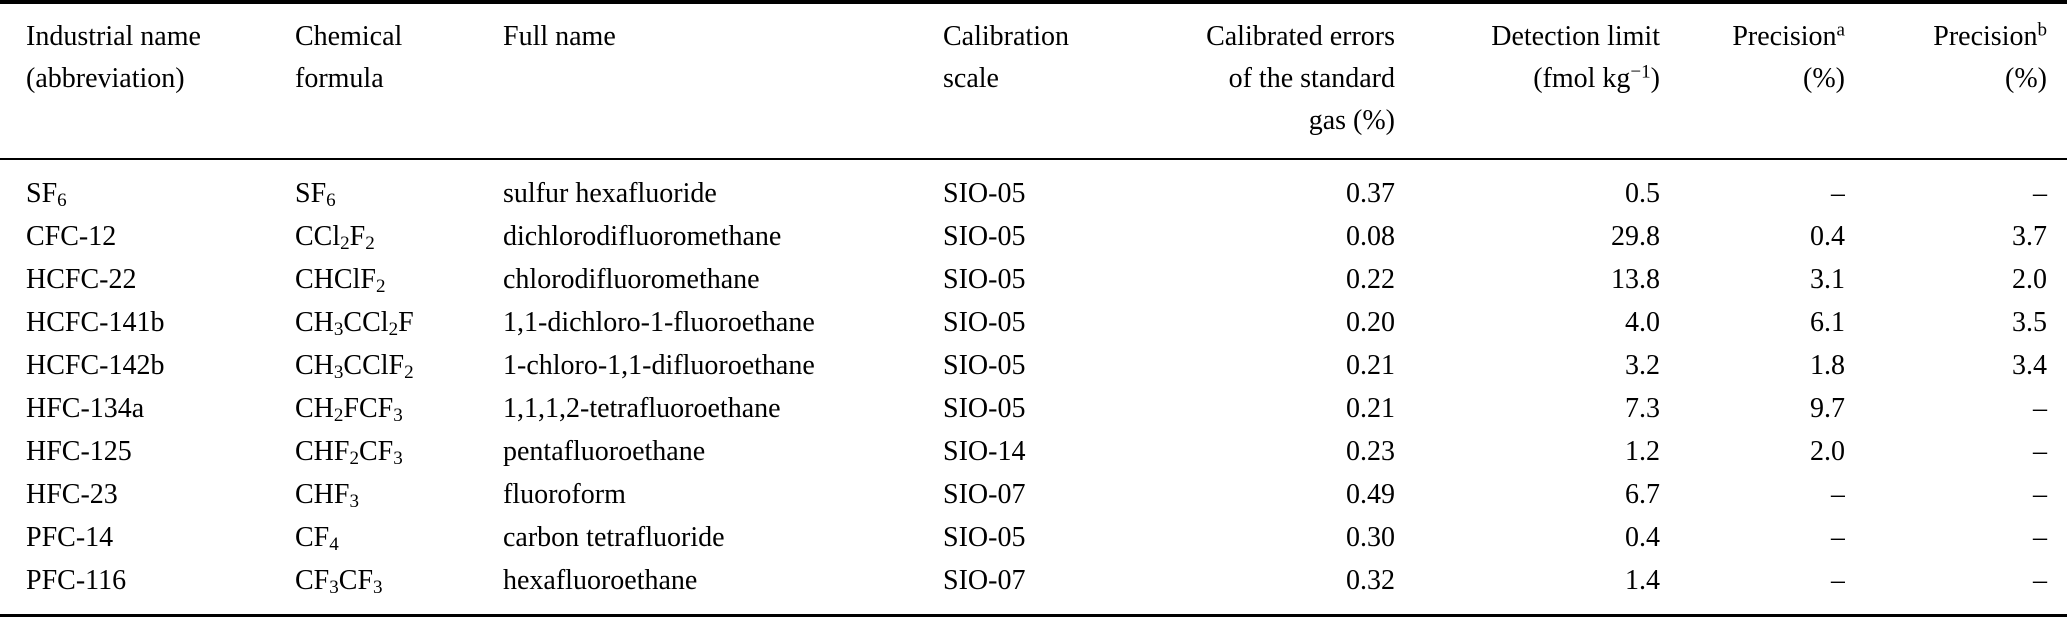 The image size is (2067, 621). I want to click on cell-calibrated-errors: 0.32, so click(1370, 580).